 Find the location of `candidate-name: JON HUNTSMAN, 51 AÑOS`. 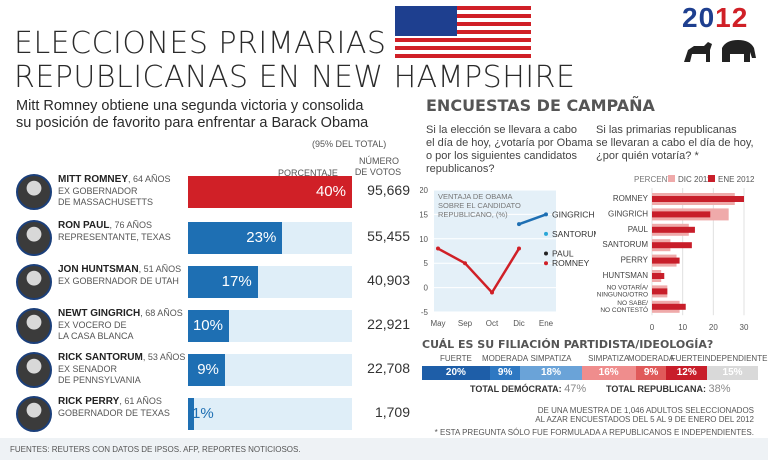

candidate-name: JON HUNTSMAN, 51 AÑOS is located at coordinates (119, 269).